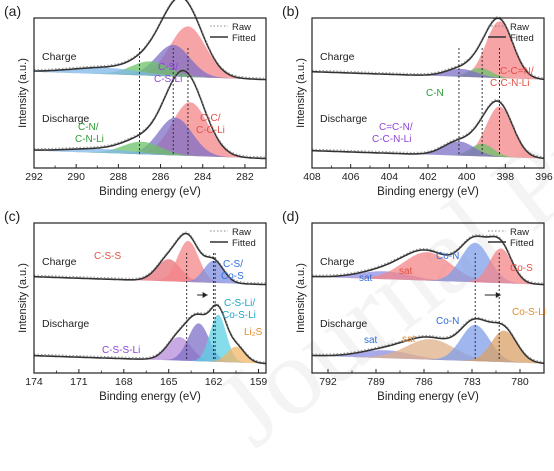  Describe the element at coordinates (161, 177) in the screenshot. I see `x-tick-label: 286` at that location.